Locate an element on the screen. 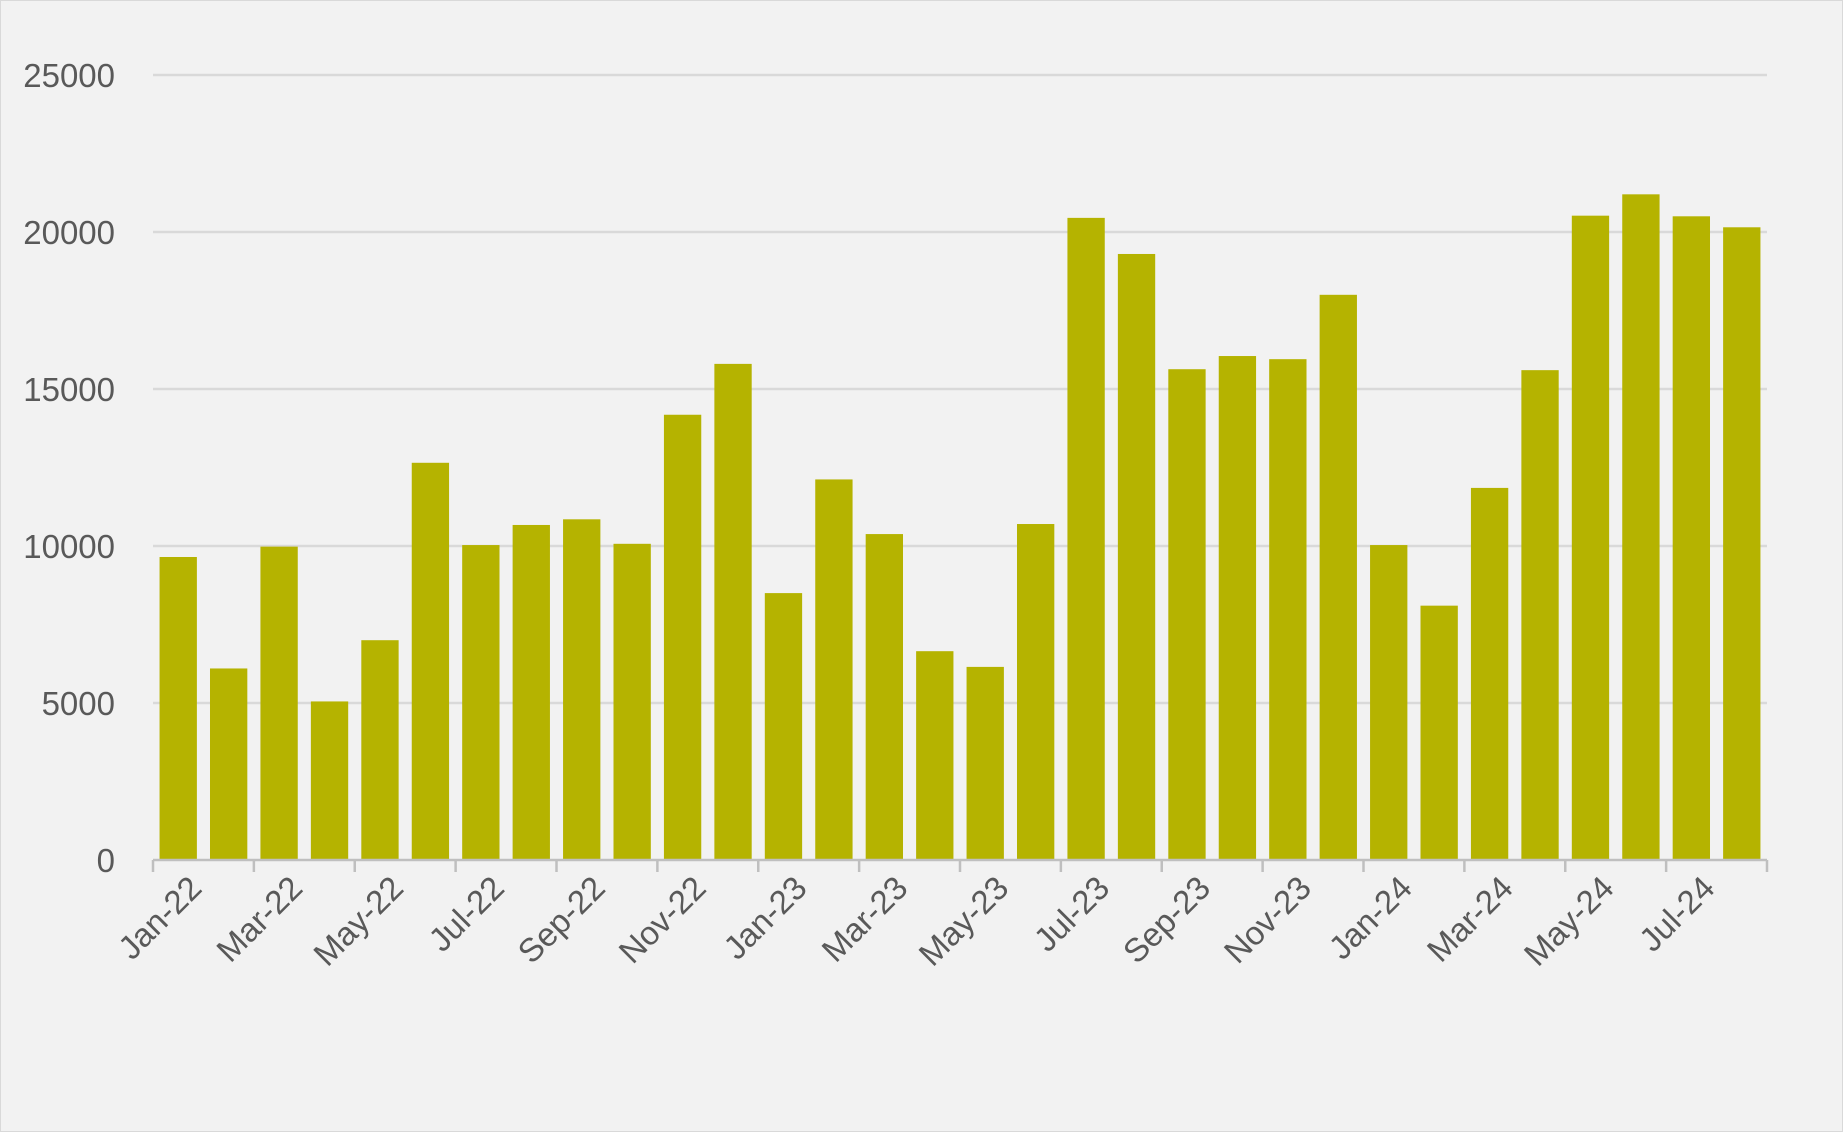 The width and height of the screenshot is (1843, 1132). x-tick-label: Nov-23 is located at coordinates (1267, 919).